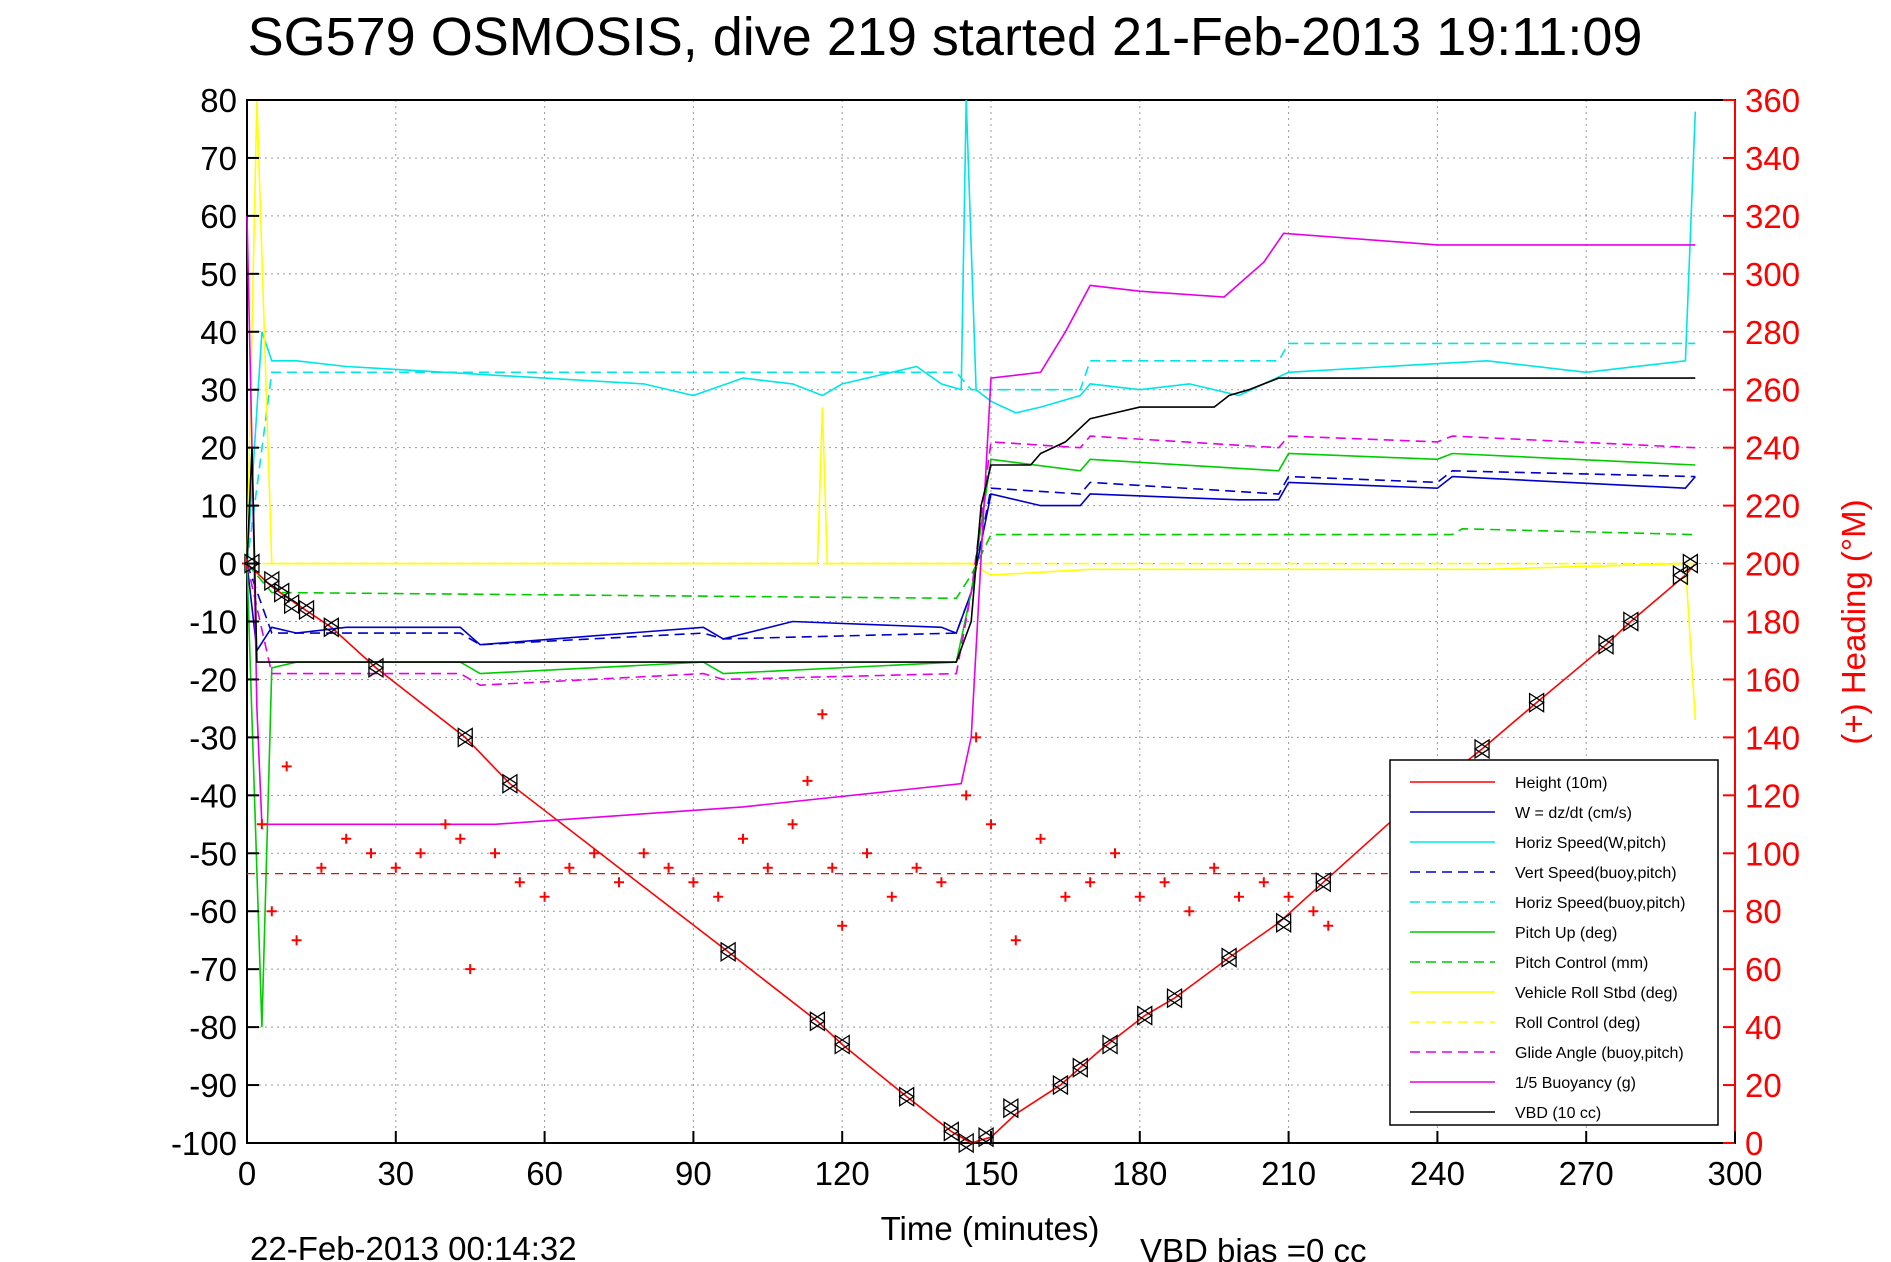 Image resolution: width=1891 pixels, height=1262 pixels. What do you see at coordinates (1772, 795) in the screenshot?
I see `y2-tick-label: 120` at bounding box center [1772, 795].